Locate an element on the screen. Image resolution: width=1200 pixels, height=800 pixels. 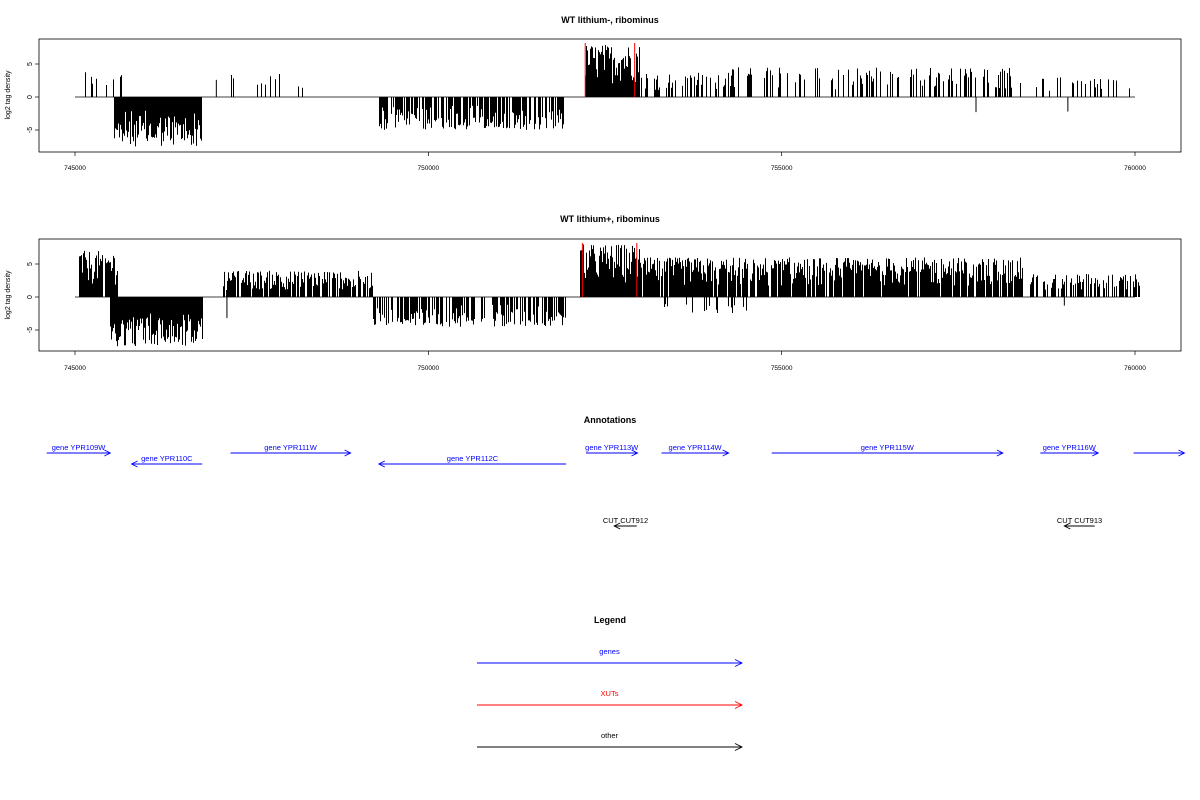
gene-label: gene YPR115W is located at coordinates (888, 447).